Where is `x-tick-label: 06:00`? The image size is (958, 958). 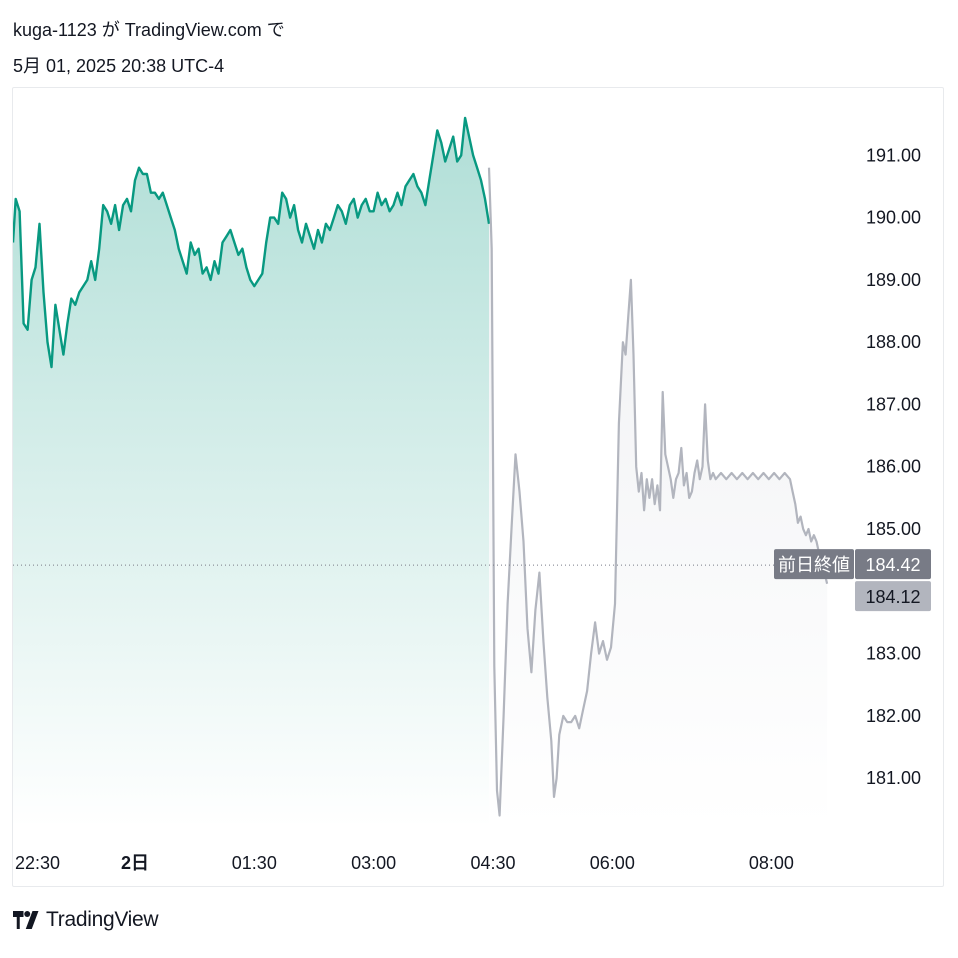
x-tick-label: 06:00 is located at coordinates (612, 863).